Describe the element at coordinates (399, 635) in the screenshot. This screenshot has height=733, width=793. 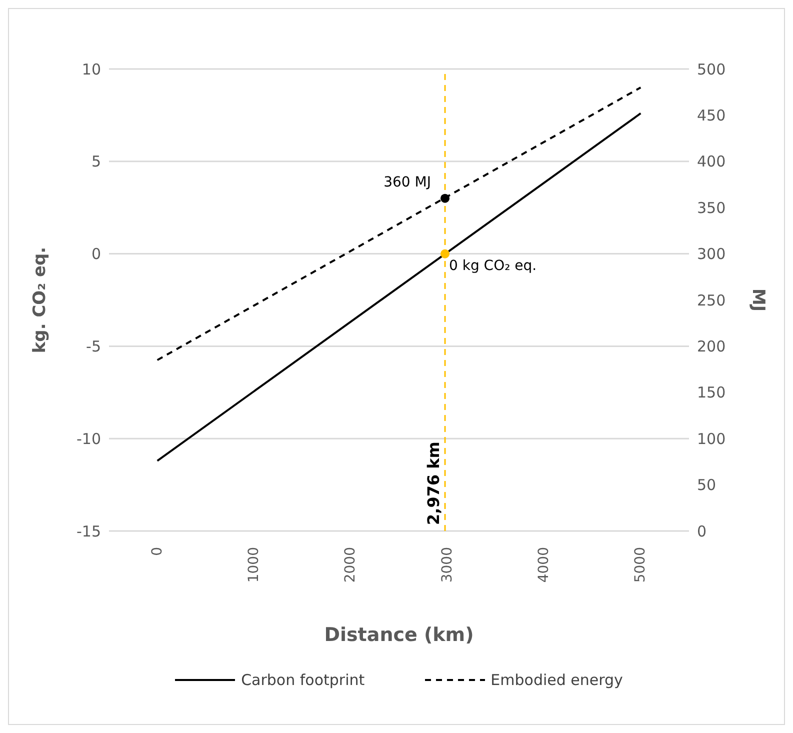
I see `x-axis-title: Distance (km)` at that location.